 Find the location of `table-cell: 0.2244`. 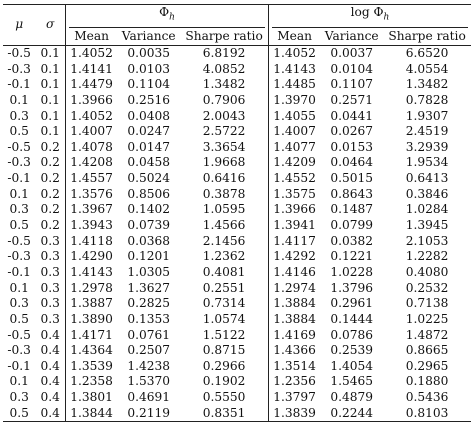

table-cell: 0.2244 is located at coordinates (352, 414).